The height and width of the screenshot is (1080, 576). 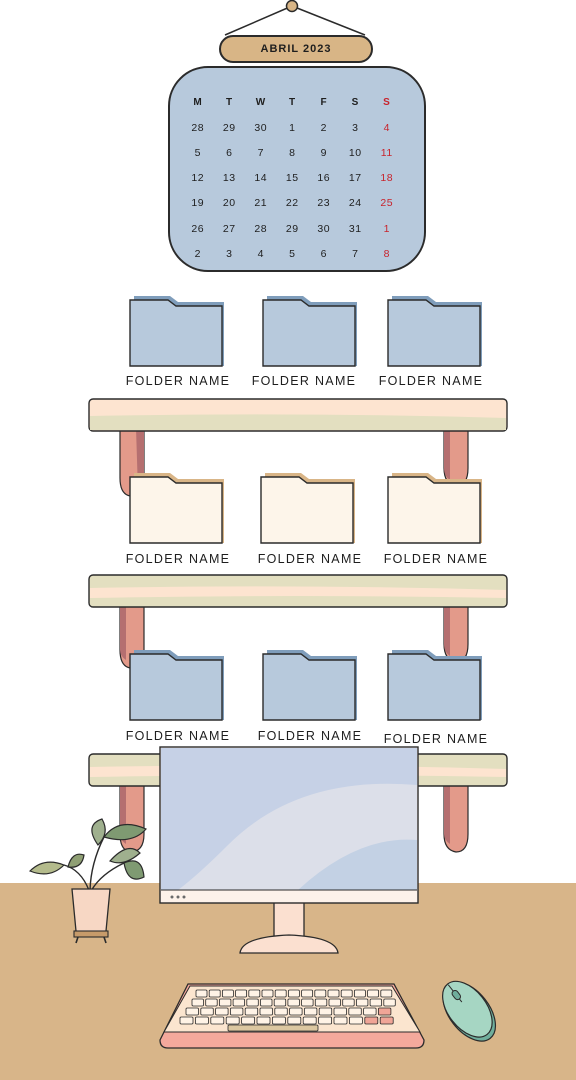 I want to click on calendar-day: 15, so click(x=292, y=178).